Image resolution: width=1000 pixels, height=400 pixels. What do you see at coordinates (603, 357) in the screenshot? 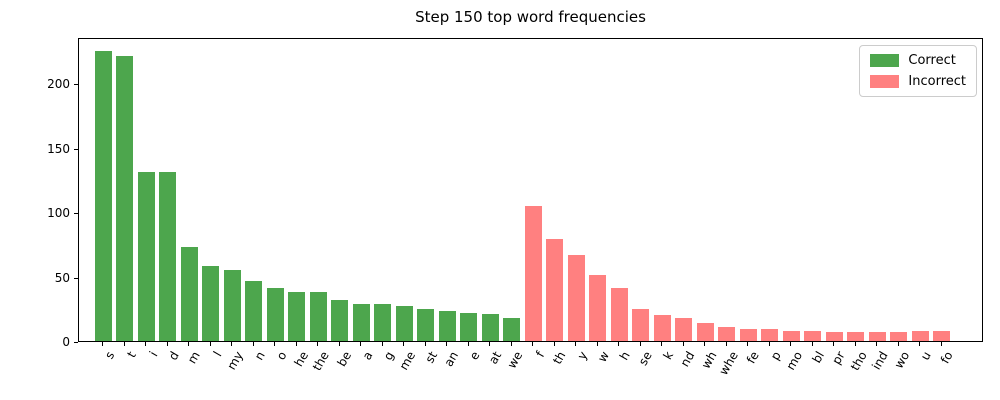
I see `x-tick-label-w: w` at bounding box center [603, 357].